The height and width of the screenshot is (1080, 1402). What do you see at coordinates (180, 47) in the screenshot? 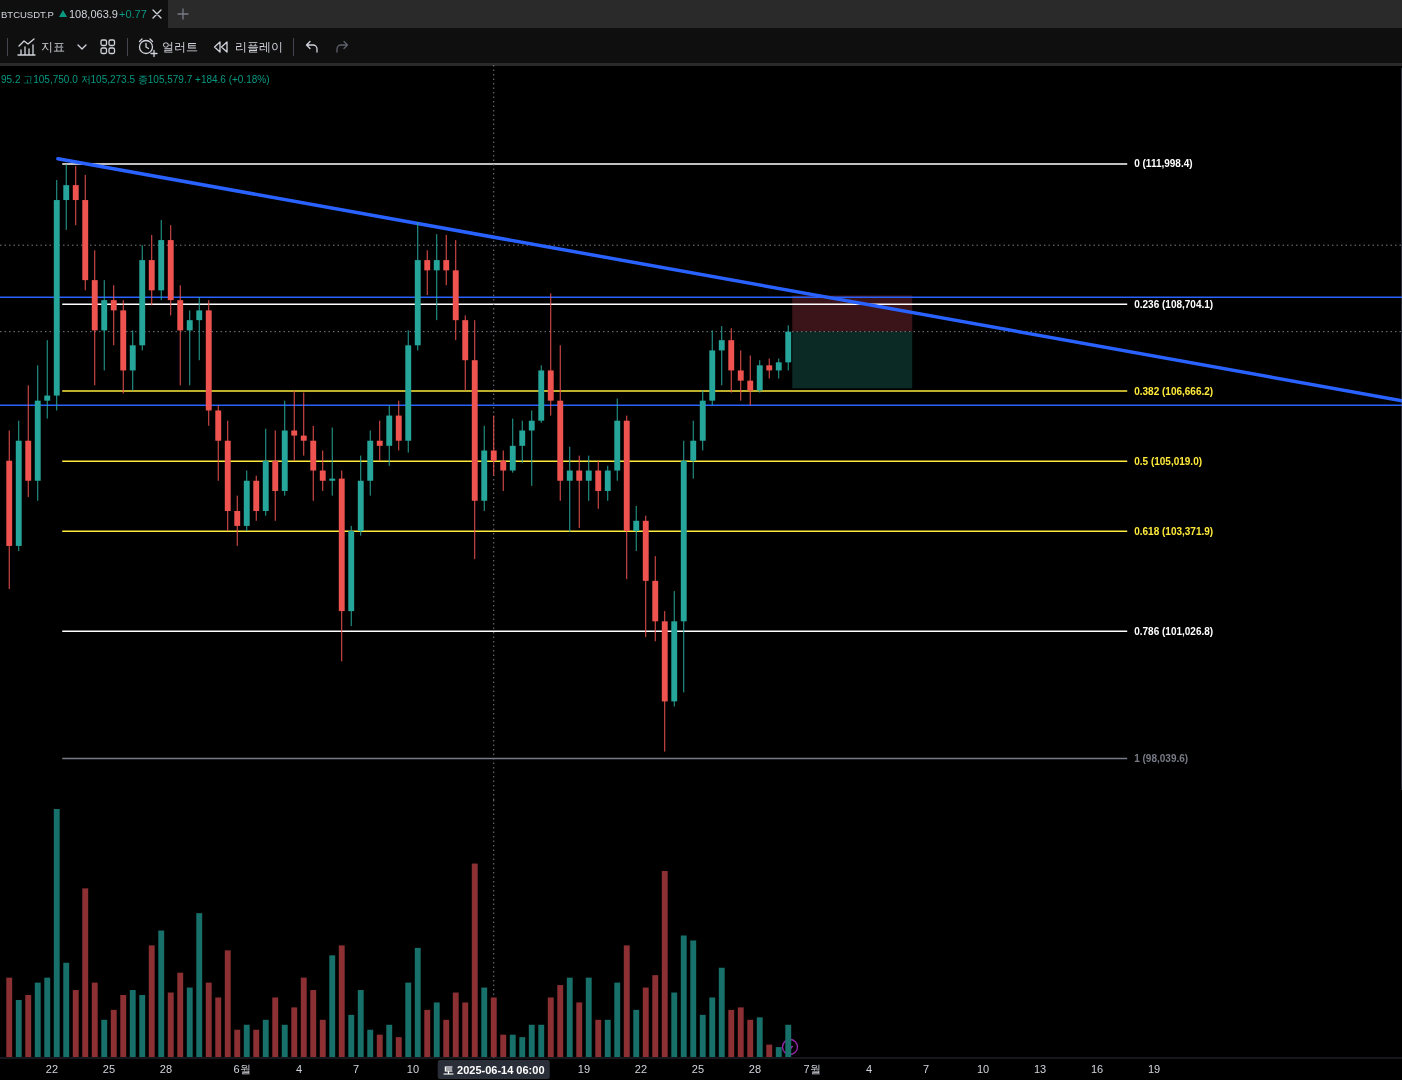
I see `text: 얼러트` at bounding box center [180, 47].